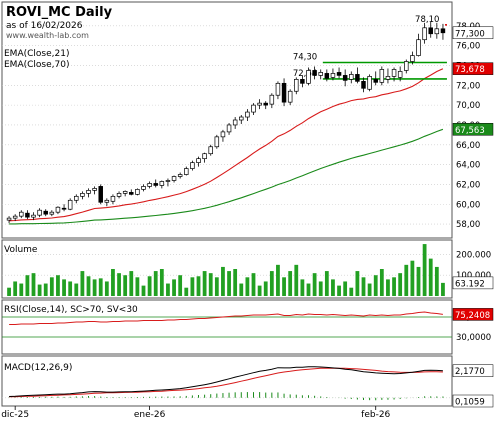  I want to click on volume-bars, so click(226, 270).